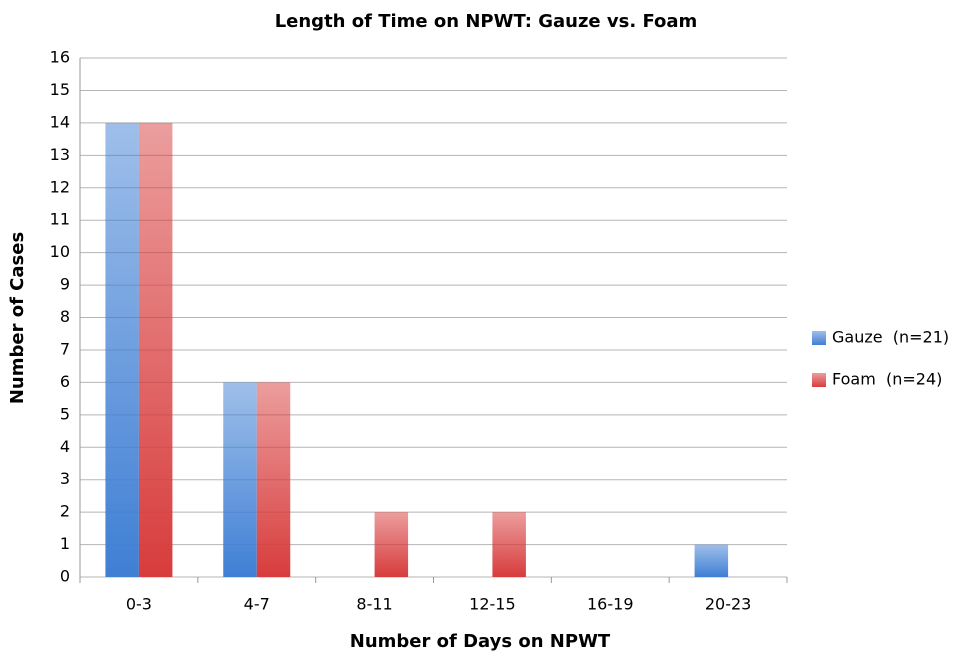 The image size is (972, 659). I want to click on x-tick-label: 8-11, so click(374, 604).